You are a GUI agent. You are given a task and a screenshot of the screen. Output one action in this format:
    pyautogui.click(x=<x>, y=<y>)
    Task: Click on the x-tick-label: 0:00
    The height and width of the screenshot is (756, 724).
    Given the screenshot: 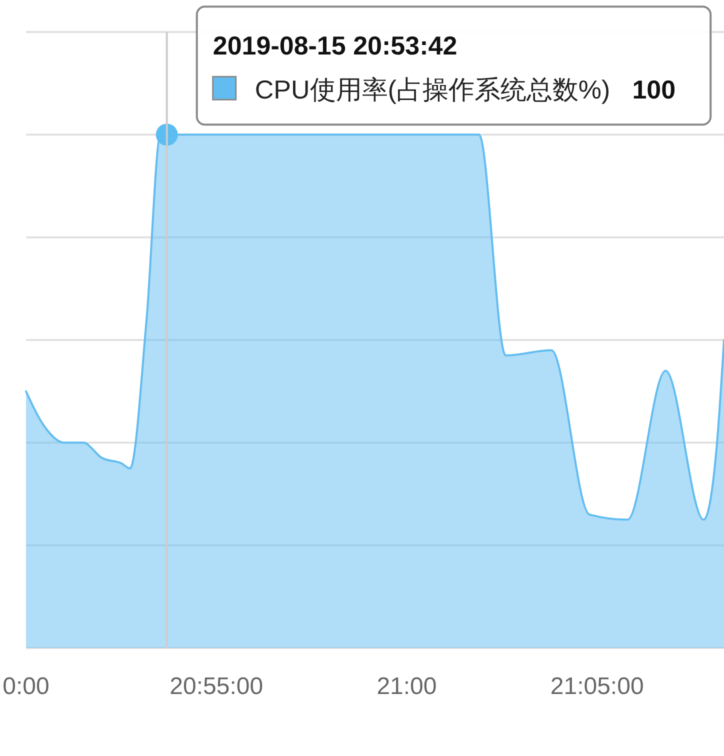 What is the action you would take?
    pyautogui.click(x=26, y=686)
    